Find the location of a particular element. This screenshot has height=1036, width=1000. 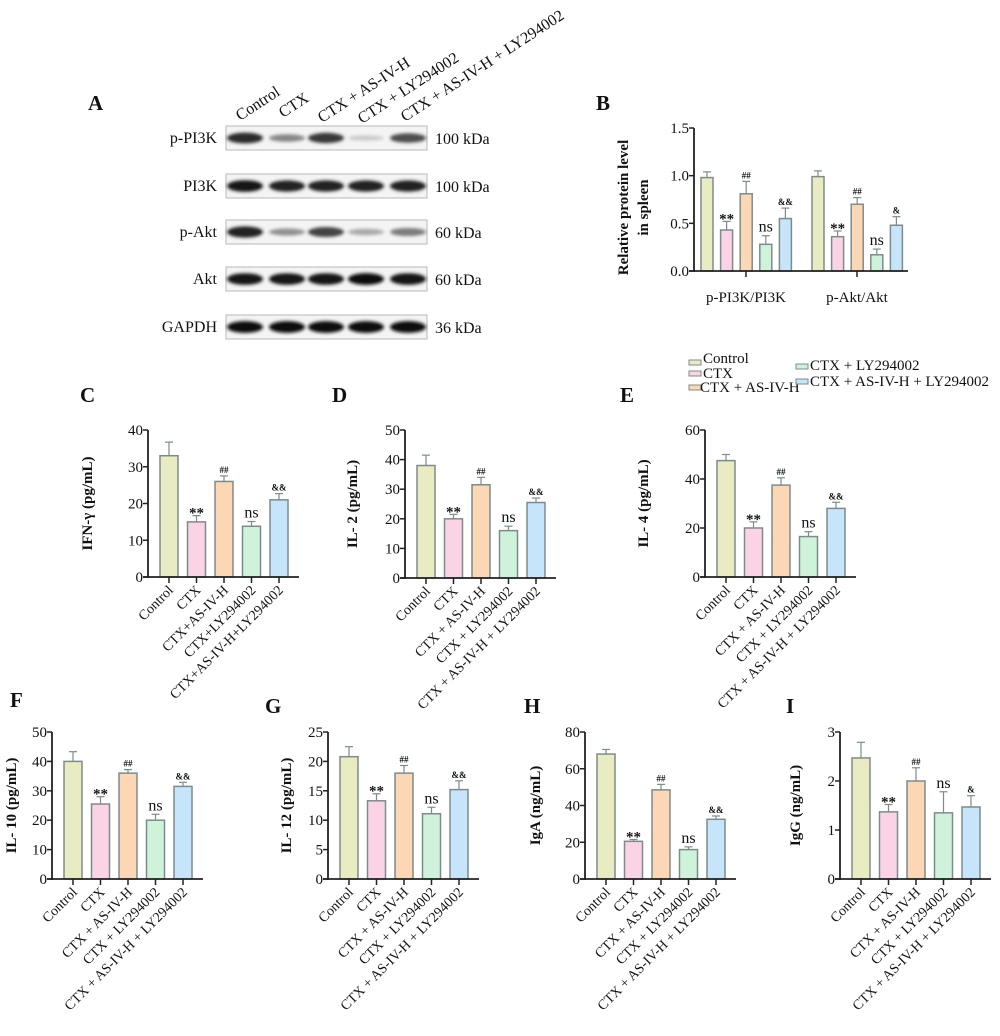

y-tick-label: 50 is located at coordinates (39, 733).